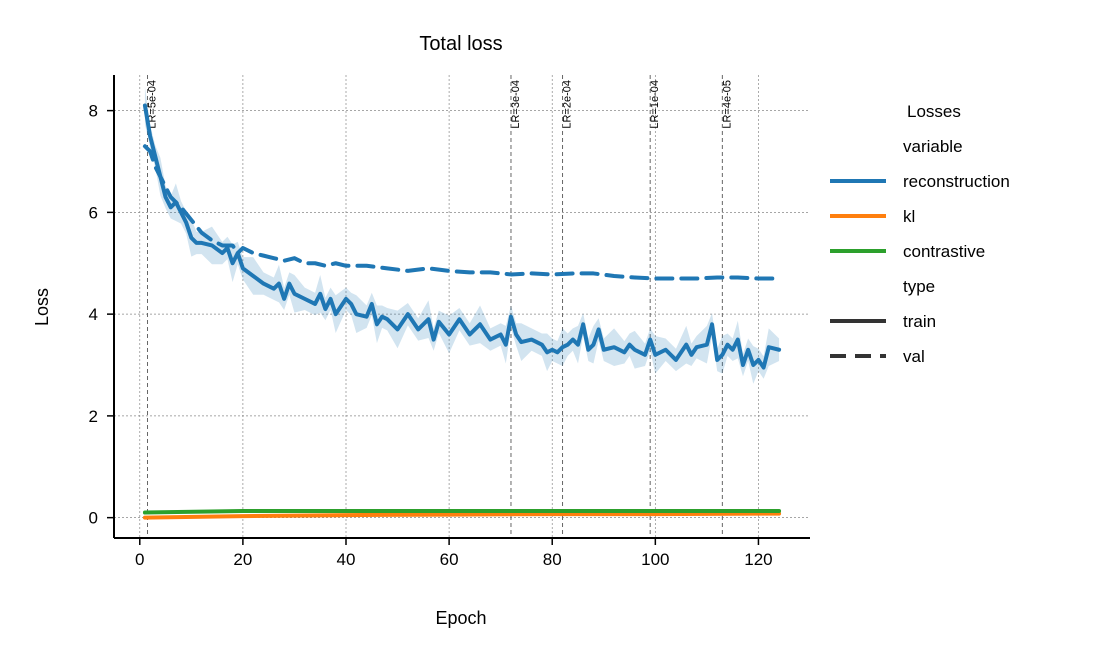 The height and width of the screenshot is (665, 1099). What do you see at coordinates (139, 559) in the screenshot?
I see `x-tick-label: 0` at bounding box center [139, 559].